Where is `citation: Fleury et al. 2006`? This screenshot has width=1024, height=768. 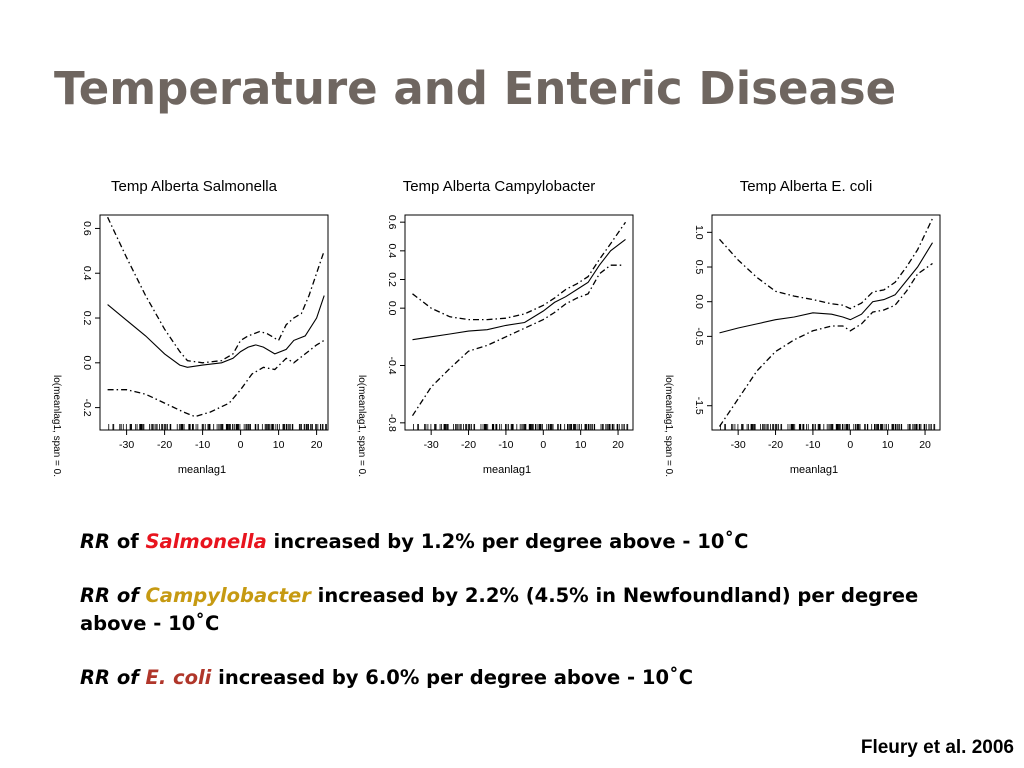 citation: Fleury et al. 2006 is located at coordinates (937, 747).